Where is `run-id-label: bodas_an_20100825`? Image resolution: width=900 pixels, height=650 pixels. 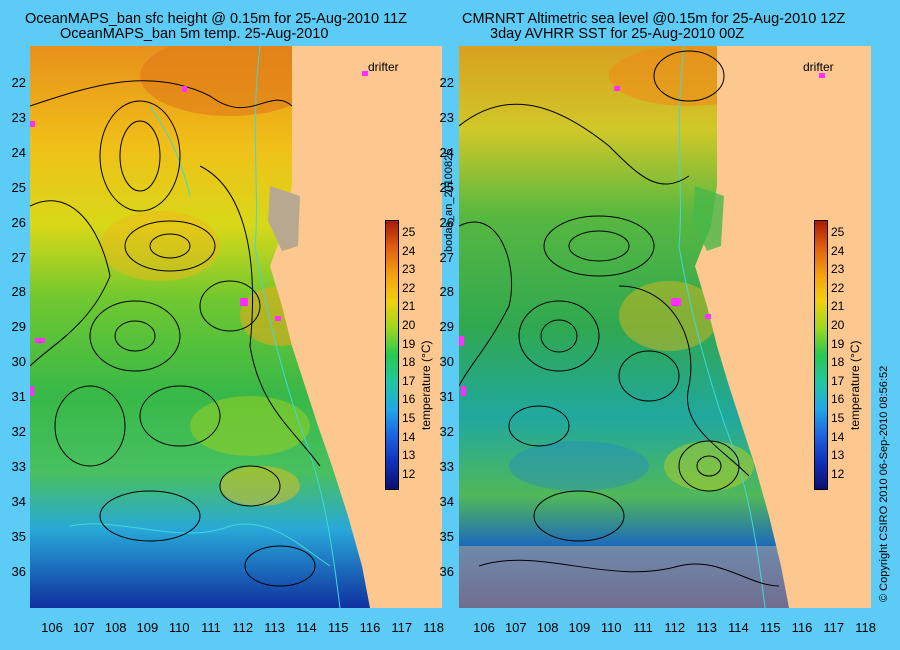 run-id-label: bodas_an_20100825 is located at coordinates (449, 200).